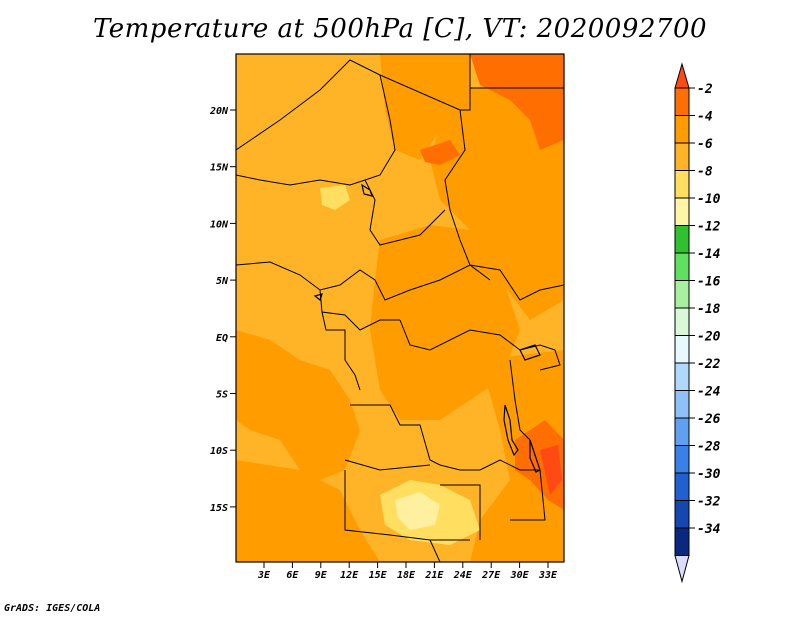  What do you see at coordinates (425, 107) in the screenshot?
I see `warm-region-north` at bounding box center [425, 107].